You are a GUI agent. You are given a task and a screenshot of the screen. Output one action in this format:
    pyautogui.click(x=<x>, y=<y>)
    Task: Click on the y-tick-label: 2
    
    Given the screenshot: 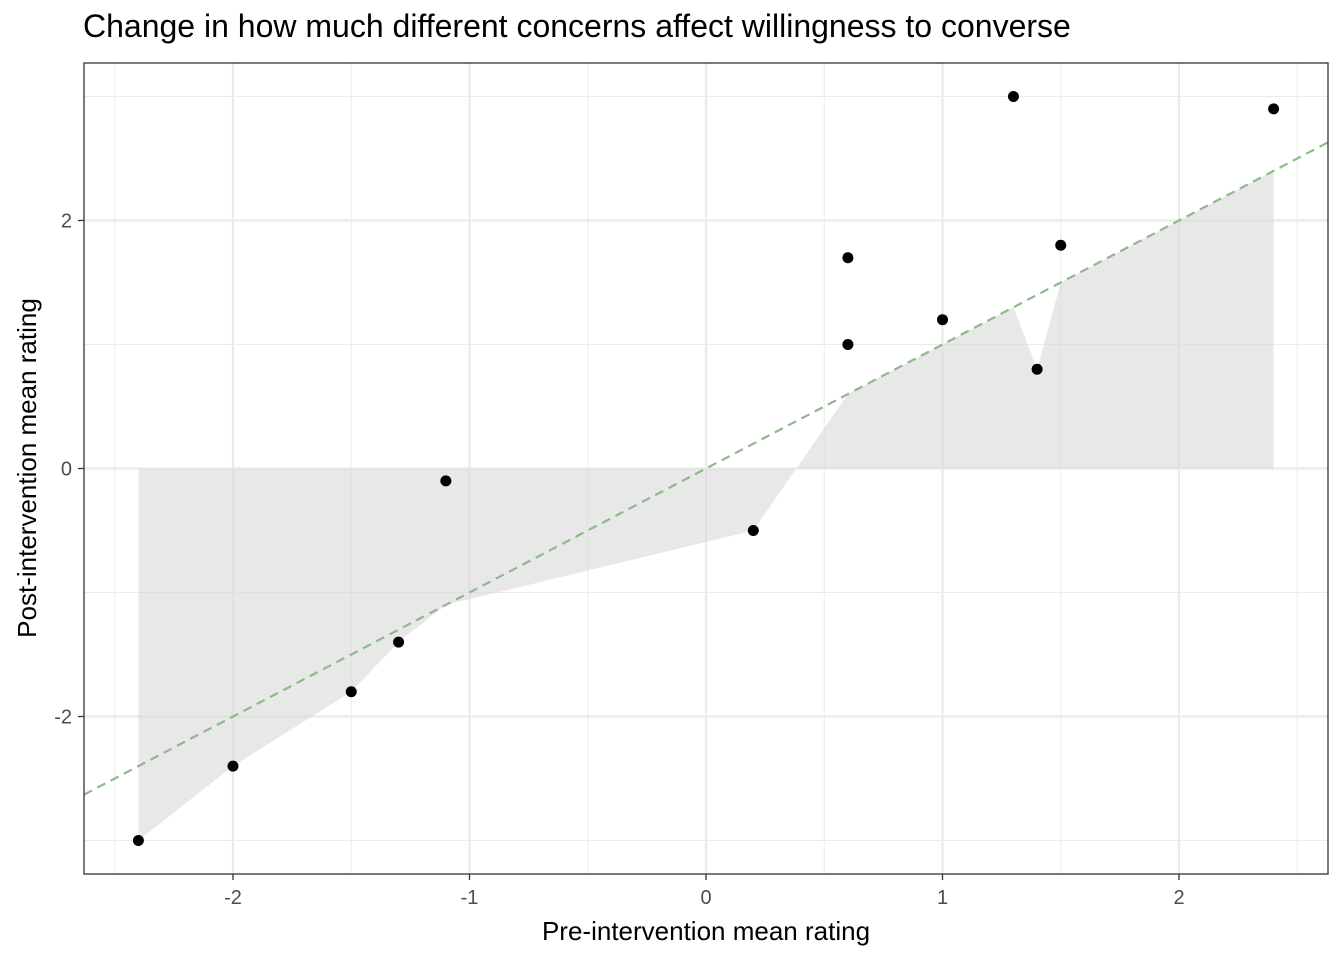 What is the action you would take?
    pyautogui.click(x=66, y=221)
    